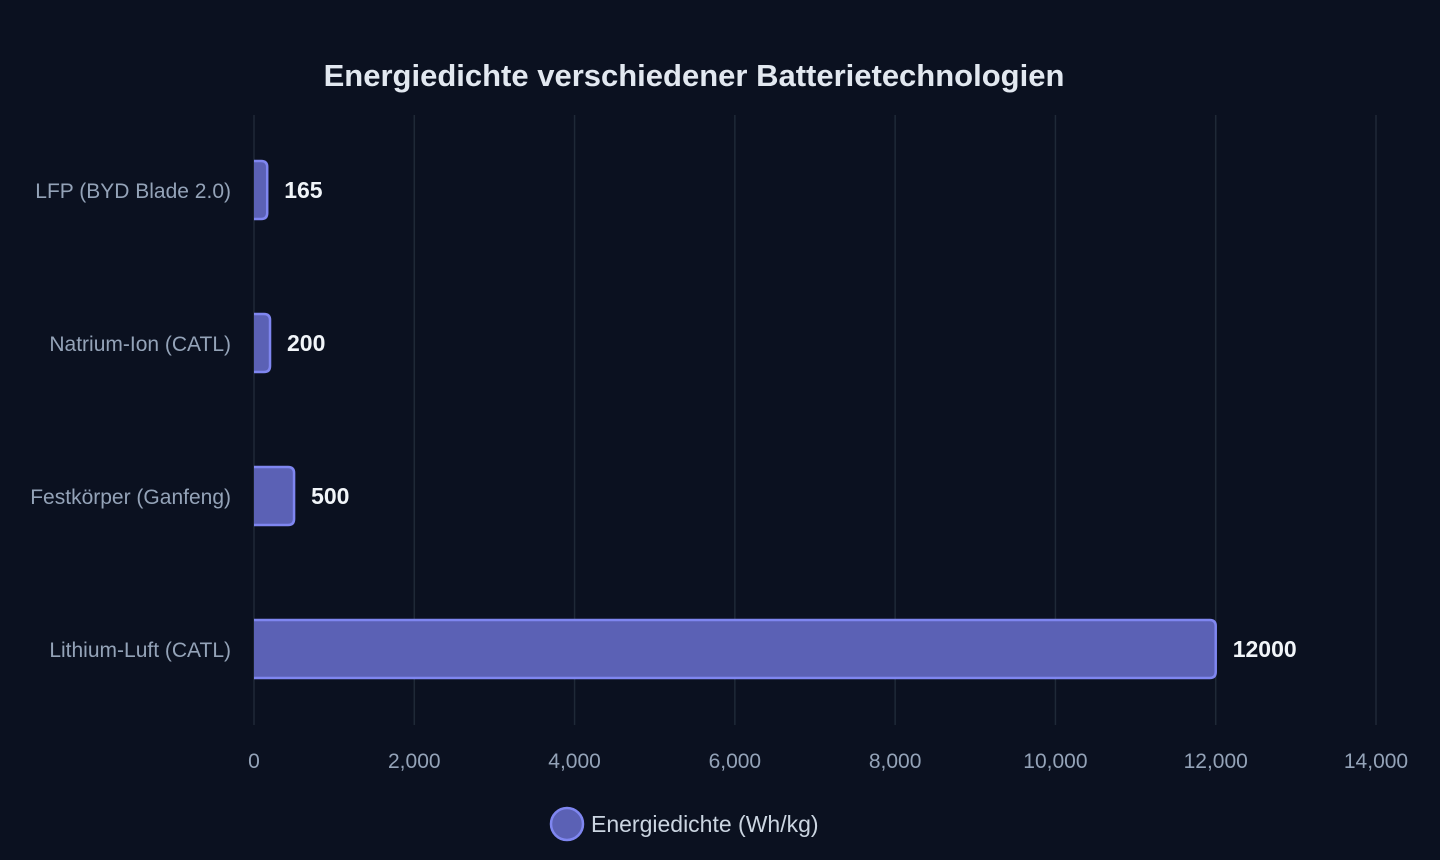  Describe the element at coordinates (254, 761) in the screenshot. I see `x-tick-label: 0` at that location.